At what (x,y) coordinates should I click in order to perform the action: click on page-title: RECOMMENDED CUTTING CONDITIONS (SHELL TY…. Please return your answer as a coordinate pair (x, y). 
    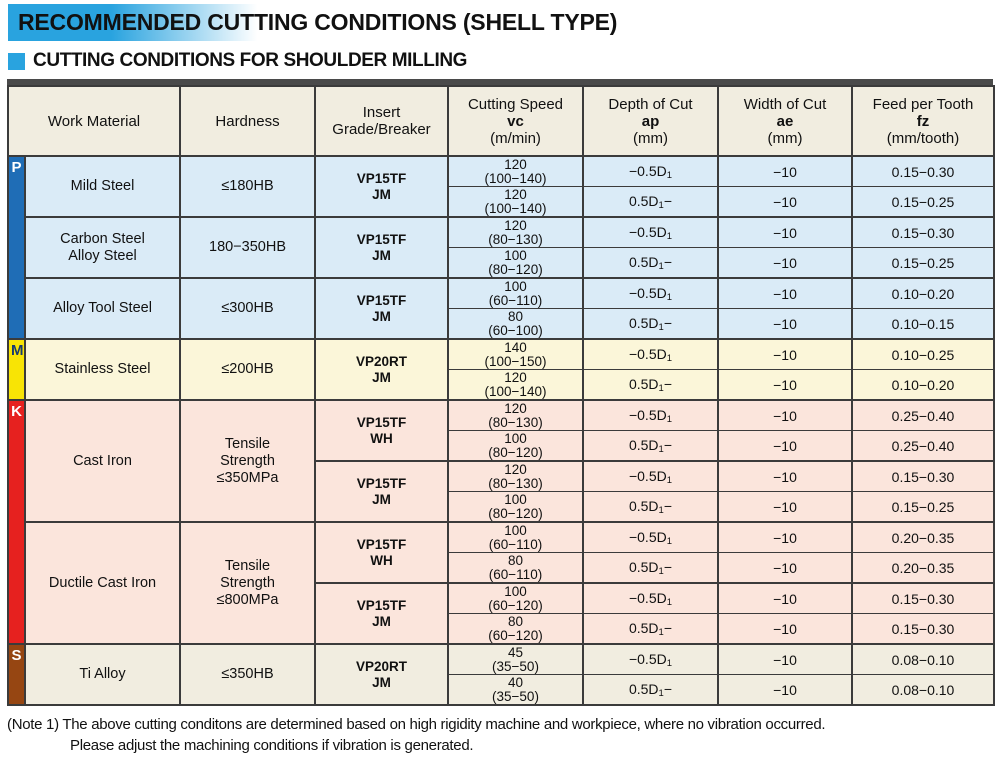
    Looking at the image, I should click on (318, 22).